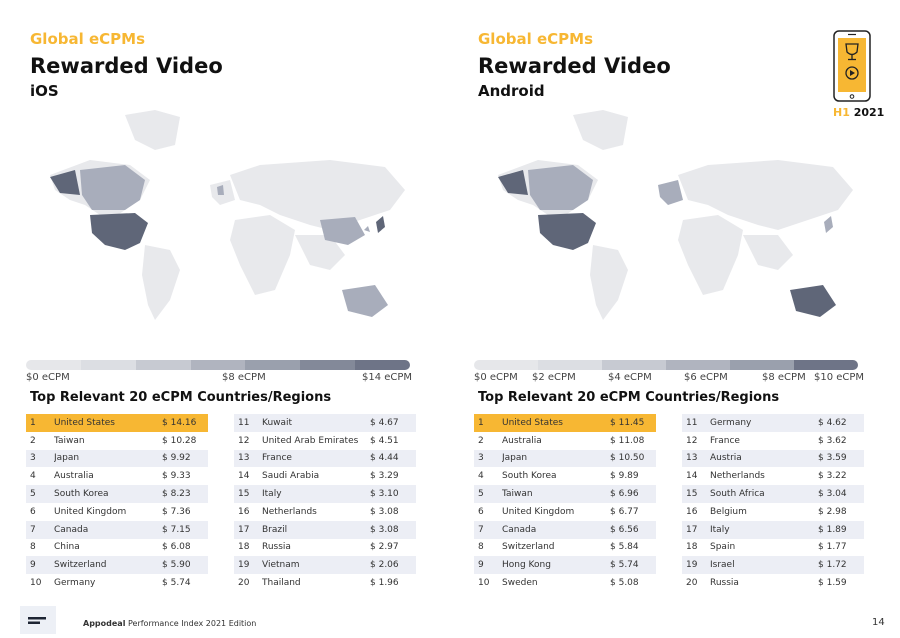 The width and height of the screenshot is (900, 638). I want to click on ecpm-cell: $ 6.56, so click(624, 529).